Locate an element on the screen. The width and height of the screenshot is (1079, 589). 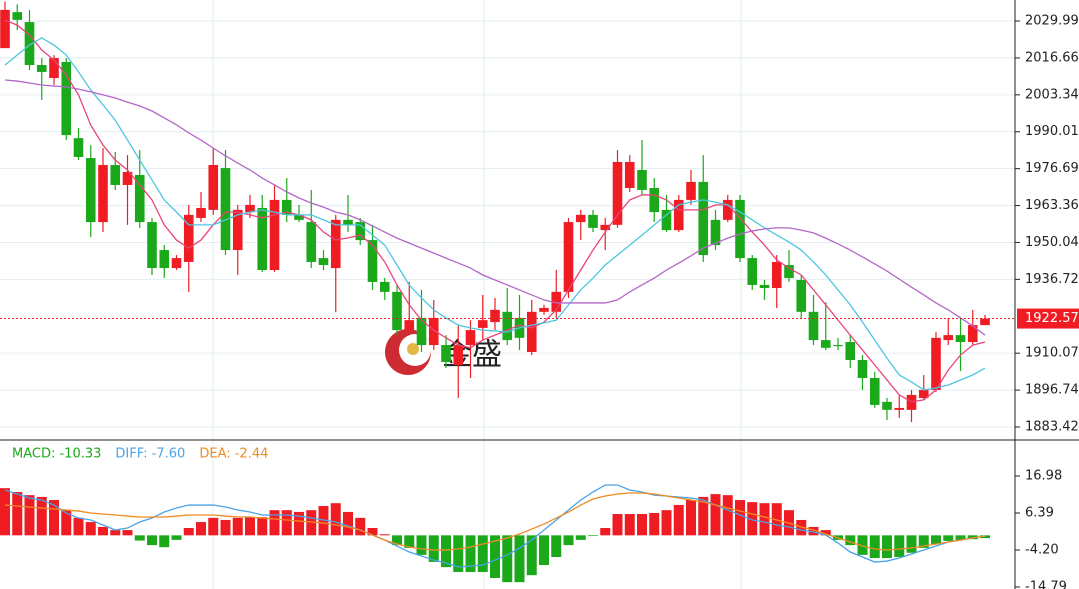
macd-legend-label: MACD: -10.33 is located at coordinates (56, 454).